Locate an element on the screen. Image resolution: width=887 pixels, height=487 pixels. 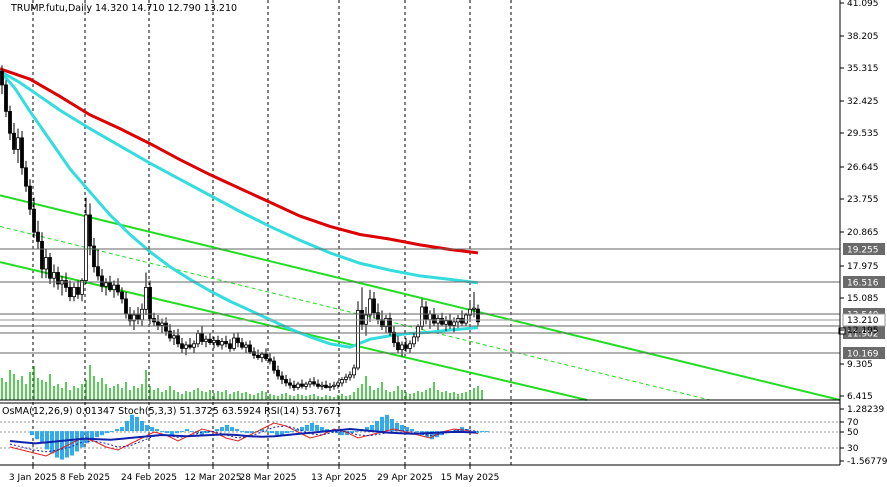
price-level-label: 19.255 is located at coordinates (863, 251).